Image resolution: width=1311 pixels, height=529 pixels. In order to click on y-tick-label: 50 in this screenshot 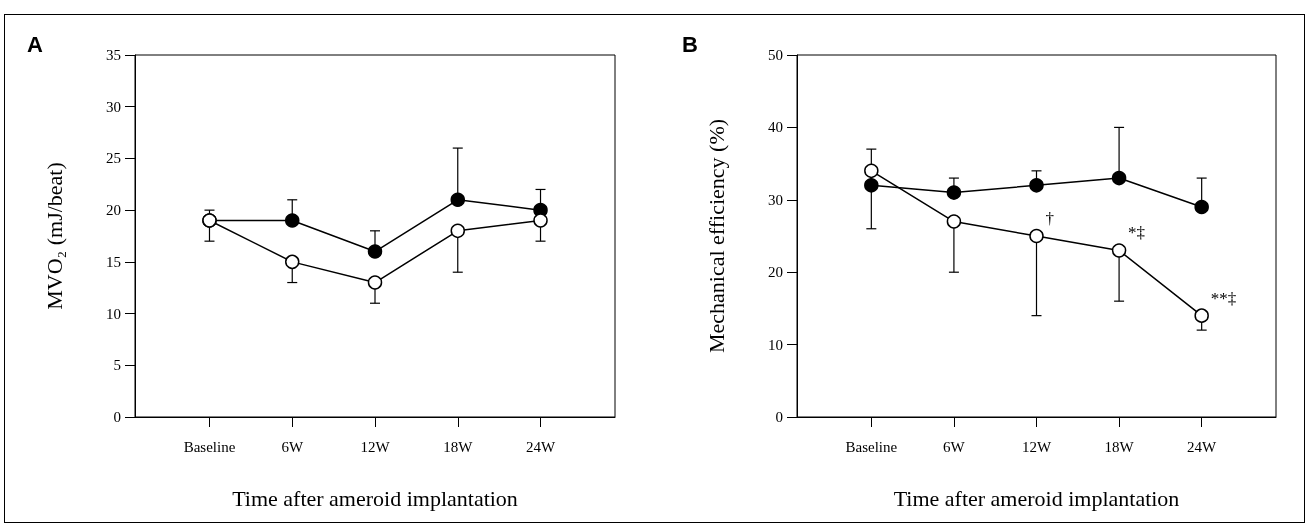, I will do `click(775, 55)`.